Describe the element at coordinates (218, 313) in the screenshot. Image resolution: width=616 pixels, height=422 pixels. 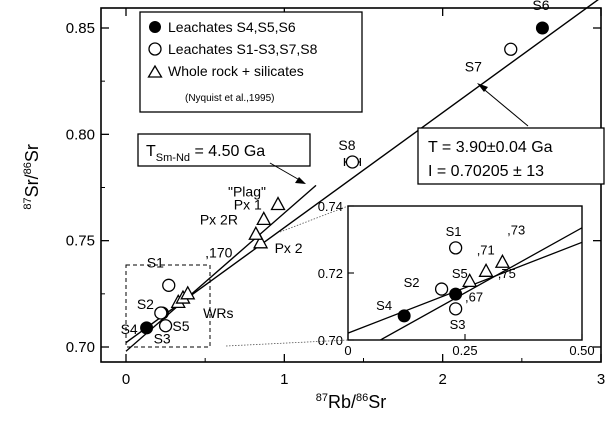
I see `wrs-label: WRs` at that location.